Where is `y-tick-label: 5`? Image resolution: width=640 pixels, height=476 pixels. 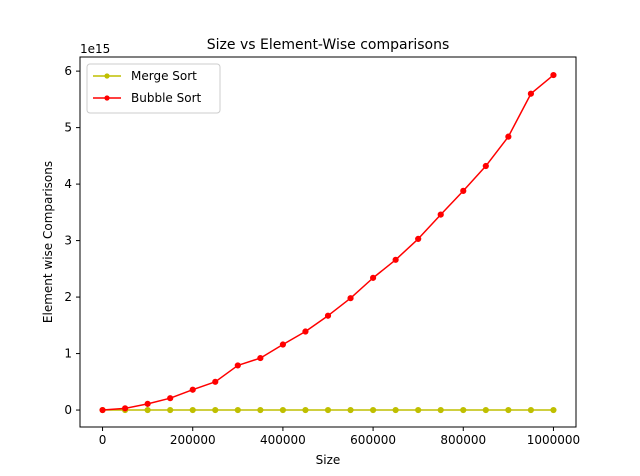 y-tick-label: 5 is located at coordinates (68, 128).